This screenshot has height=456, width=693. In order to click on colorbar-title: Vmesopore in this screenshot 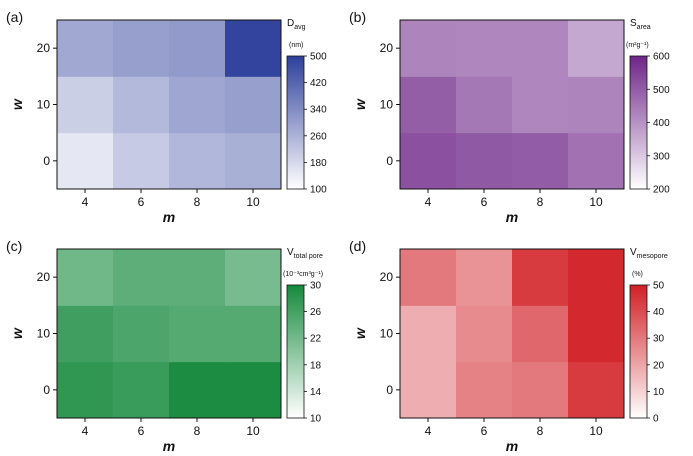, I will do `click(649, 253)`.